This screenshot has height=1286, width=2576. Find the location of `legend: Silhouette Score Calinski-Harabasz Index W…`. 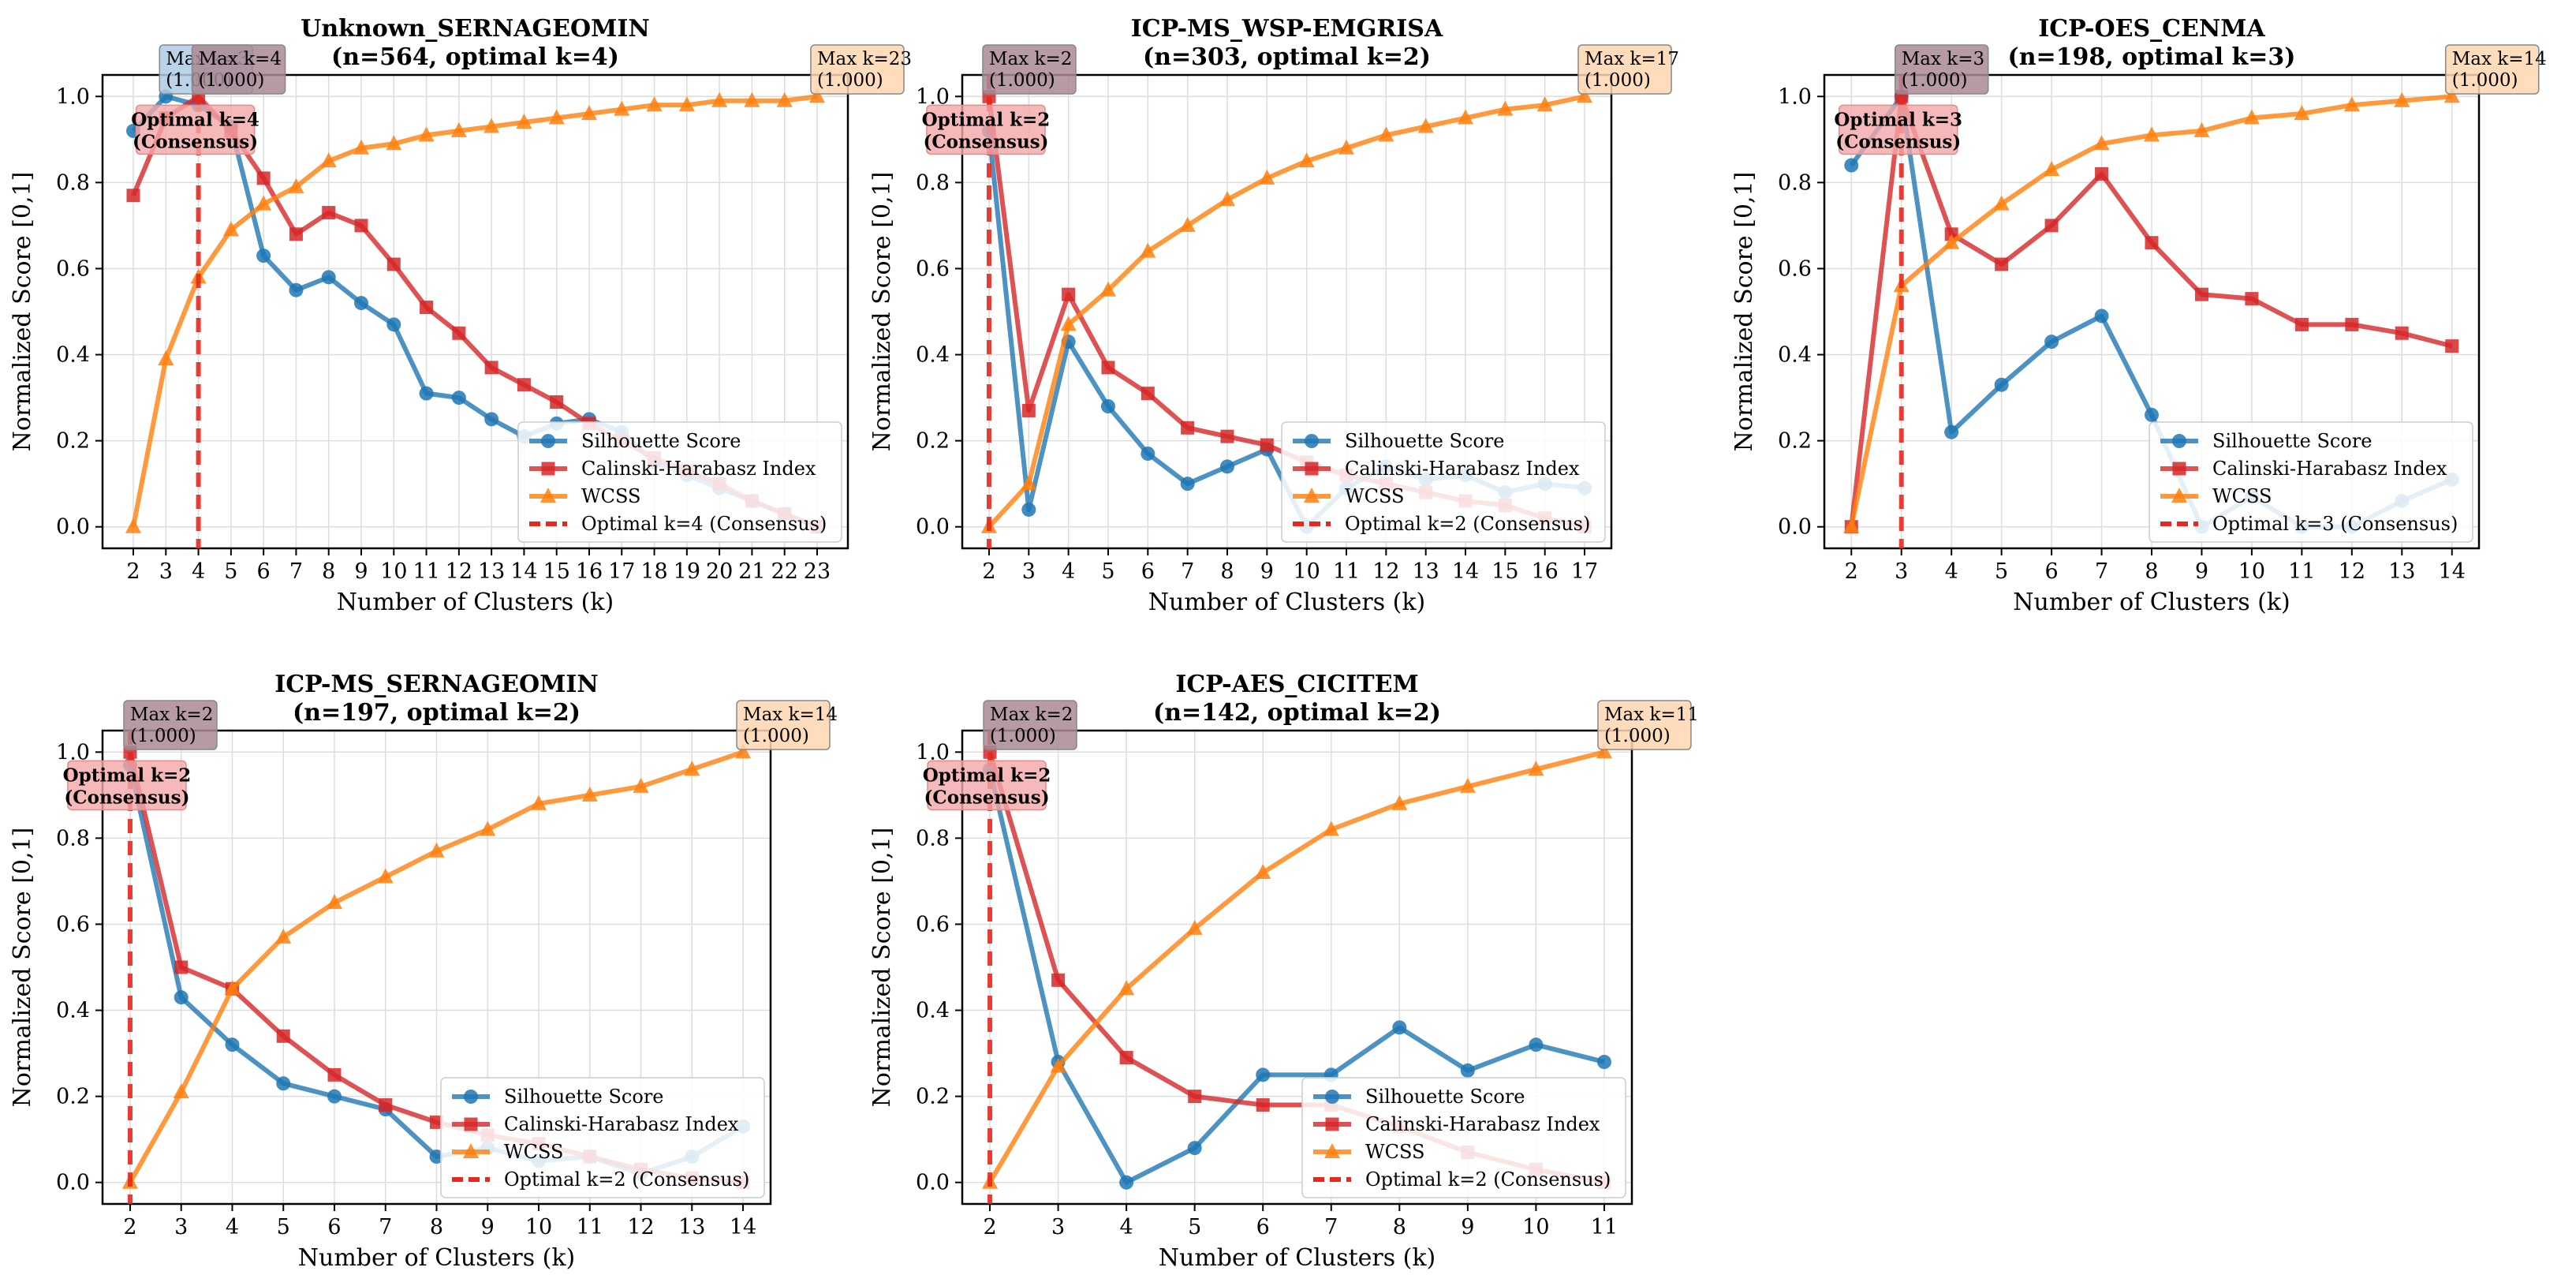

legend: Silhouette Score Calinski-Harabasz Index W… is located at coordinates (602, 1137).